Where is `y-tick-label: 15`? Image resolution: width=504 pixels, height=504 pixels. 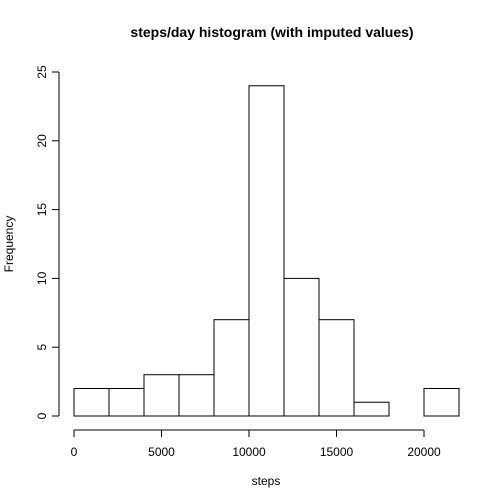 y-tick-label: 15 is located at coordinates (42, 210).